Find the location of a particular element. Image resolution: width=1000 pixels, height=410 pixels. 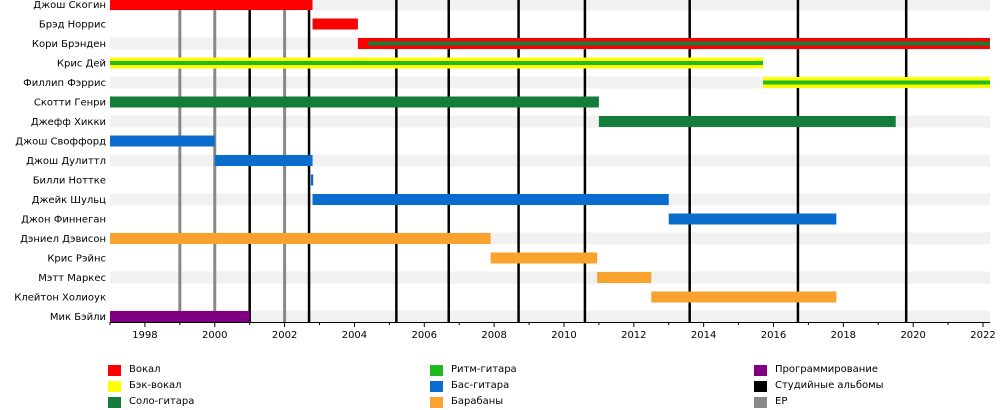

member-name: Джош Скогин is located at coordinates (69, 5).